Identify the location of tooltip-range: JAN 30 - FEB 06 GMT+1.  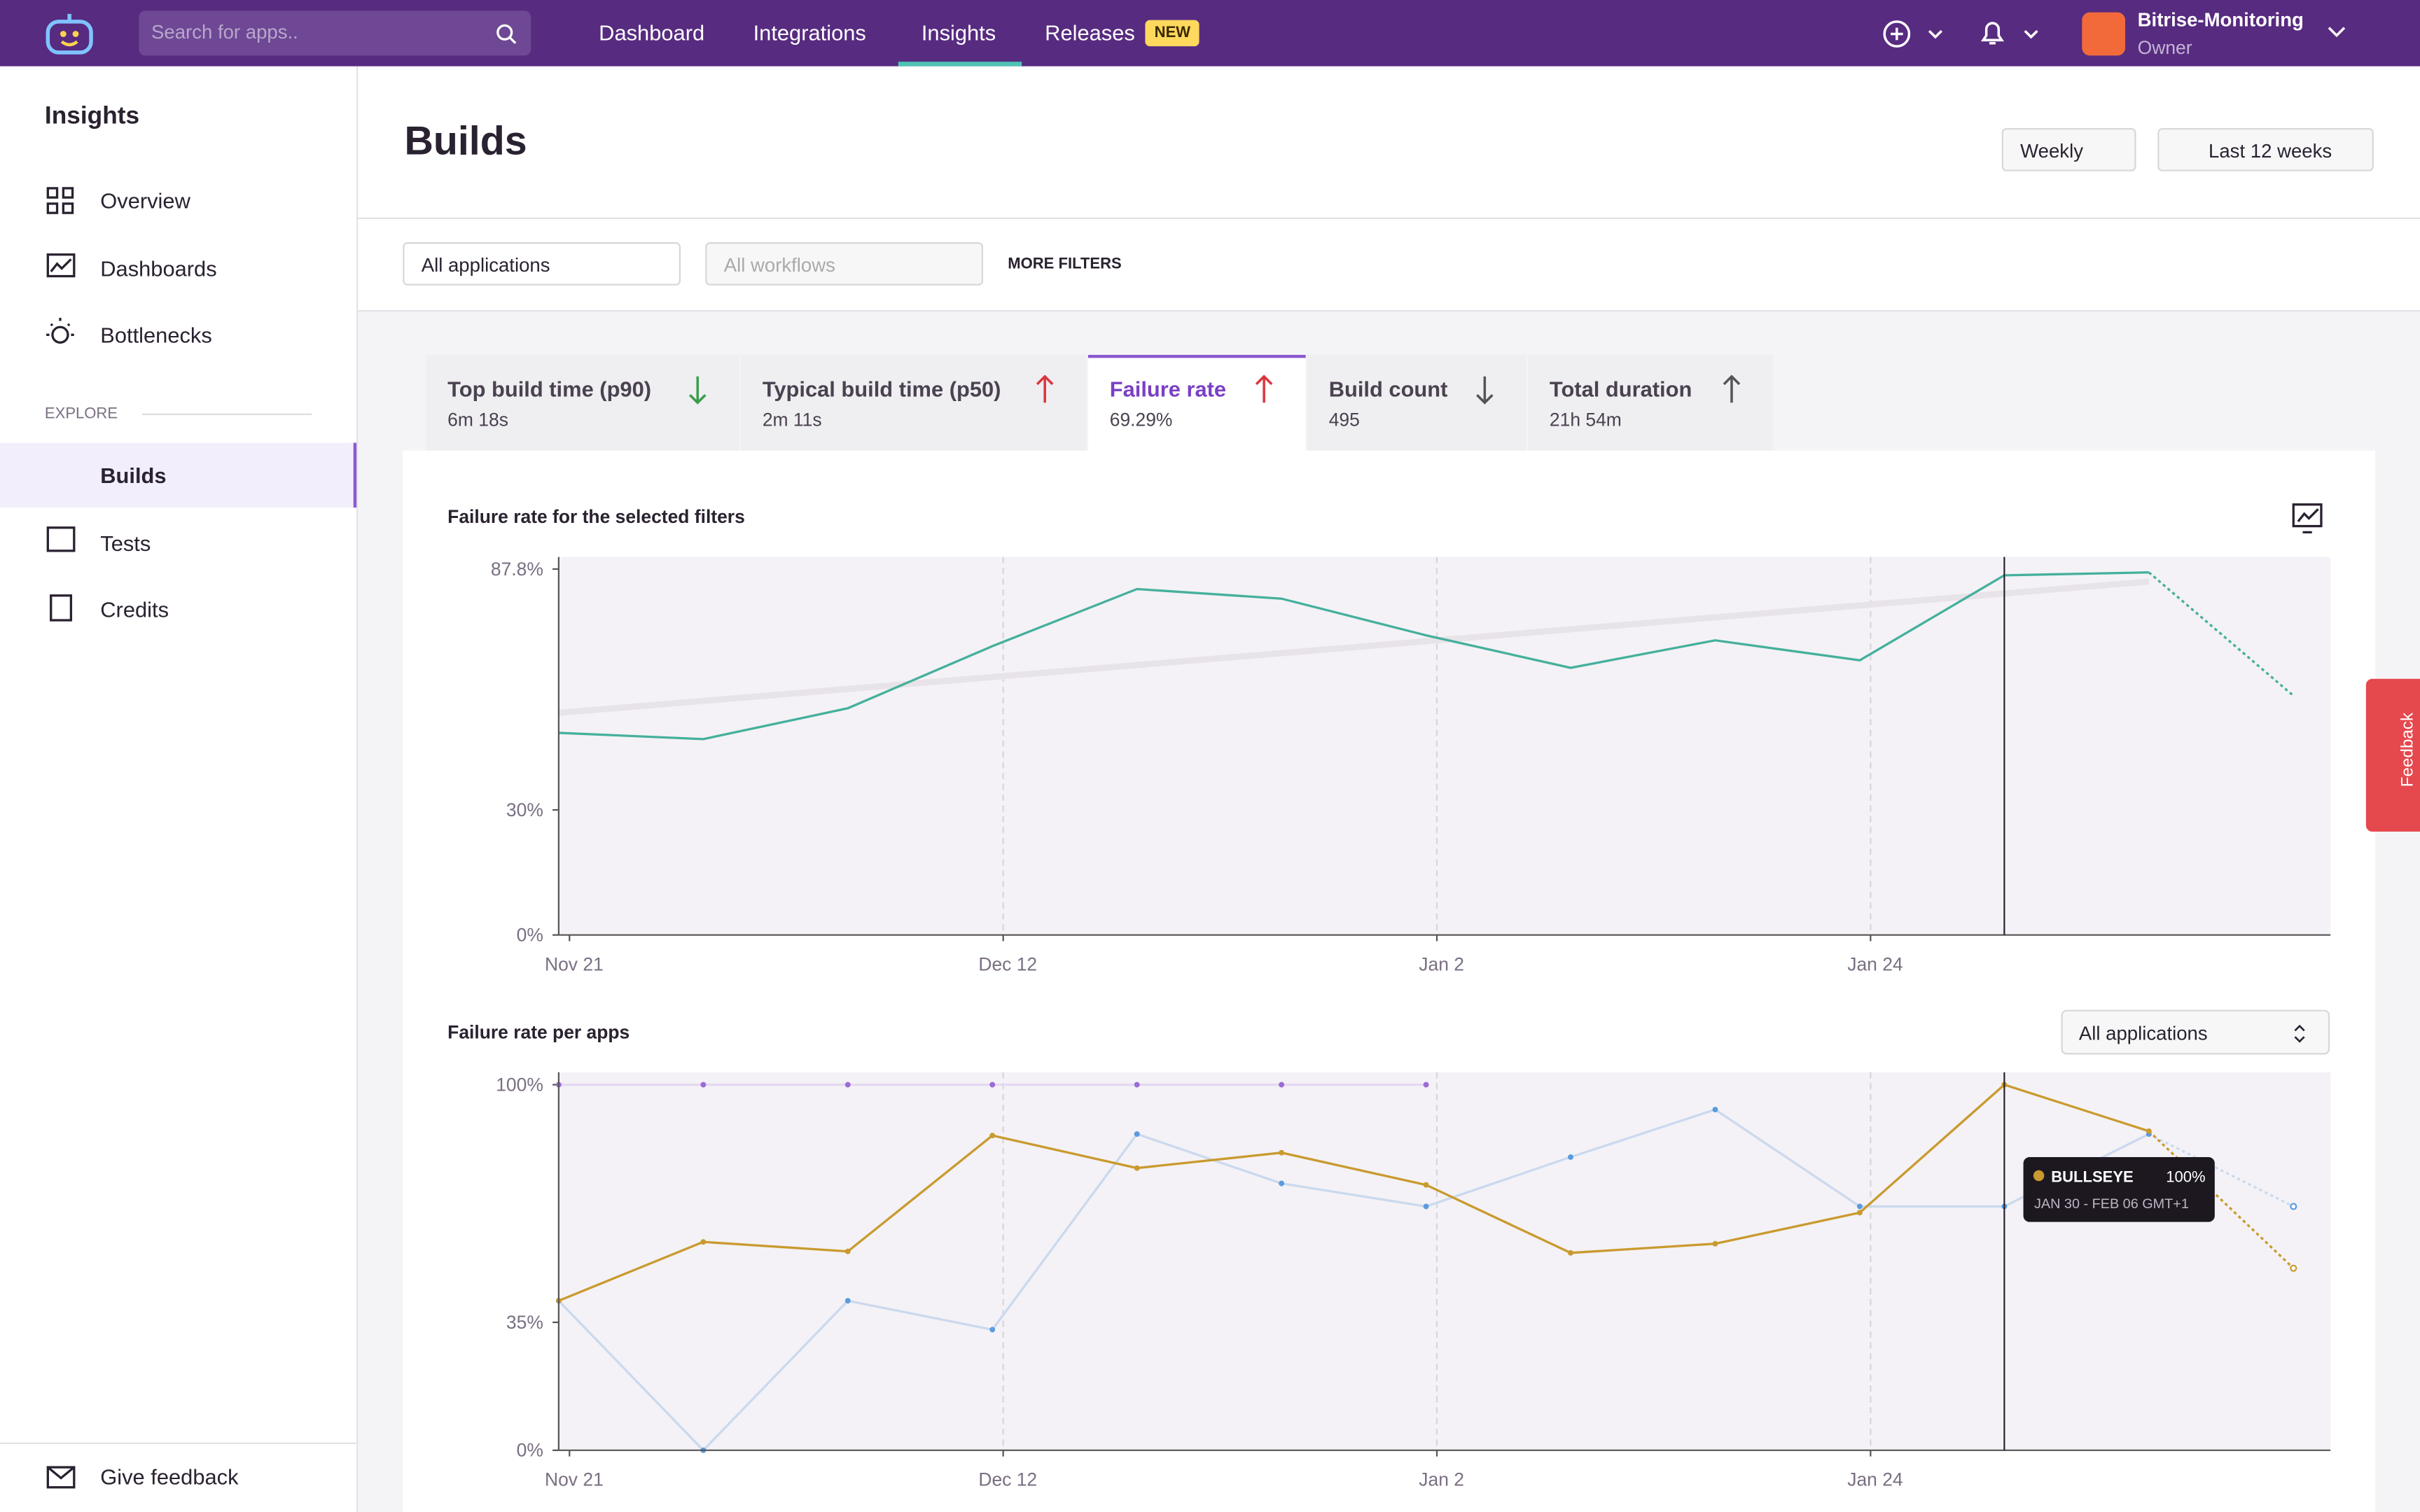
(2111, 1204).